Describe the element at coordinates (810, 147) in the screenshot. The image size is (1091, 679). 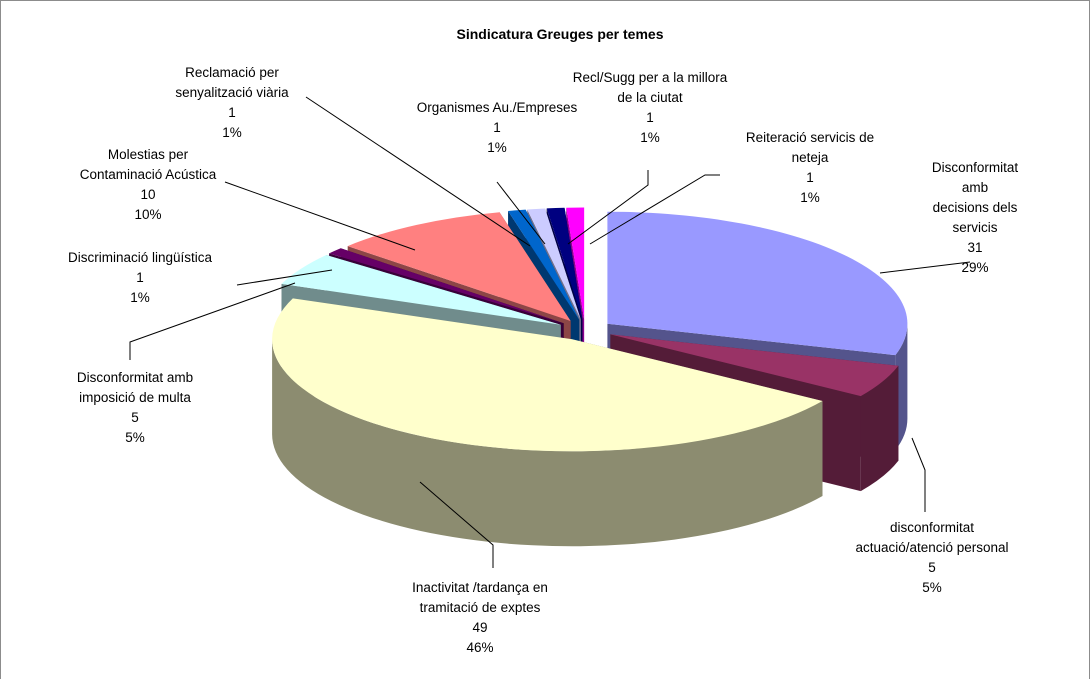
I see `label-name: Reiteració servicis de neteja` at that location.